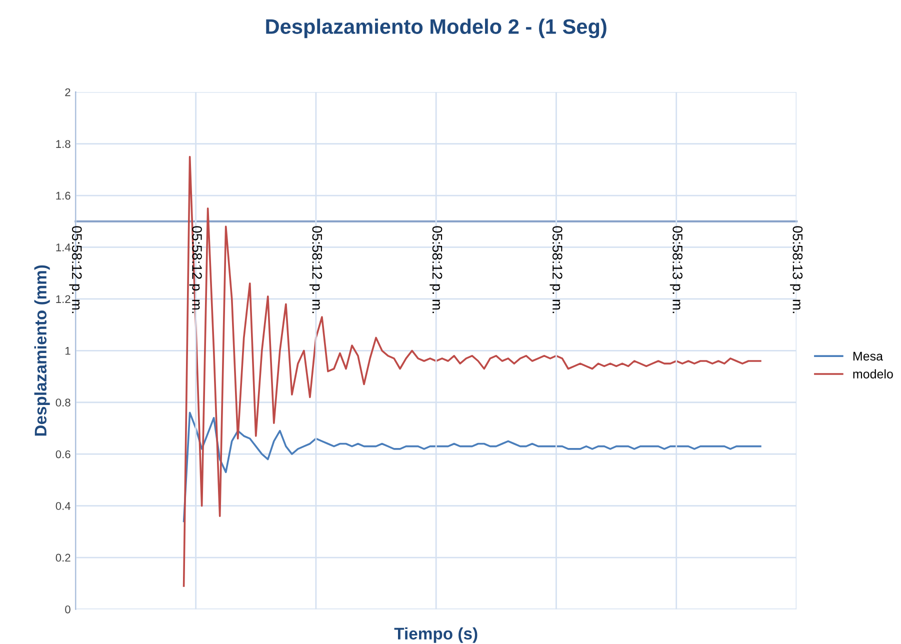 The height and width of the screenshot is (644, 901). I want to click on y-tick-label: 2, so click(67, 92).